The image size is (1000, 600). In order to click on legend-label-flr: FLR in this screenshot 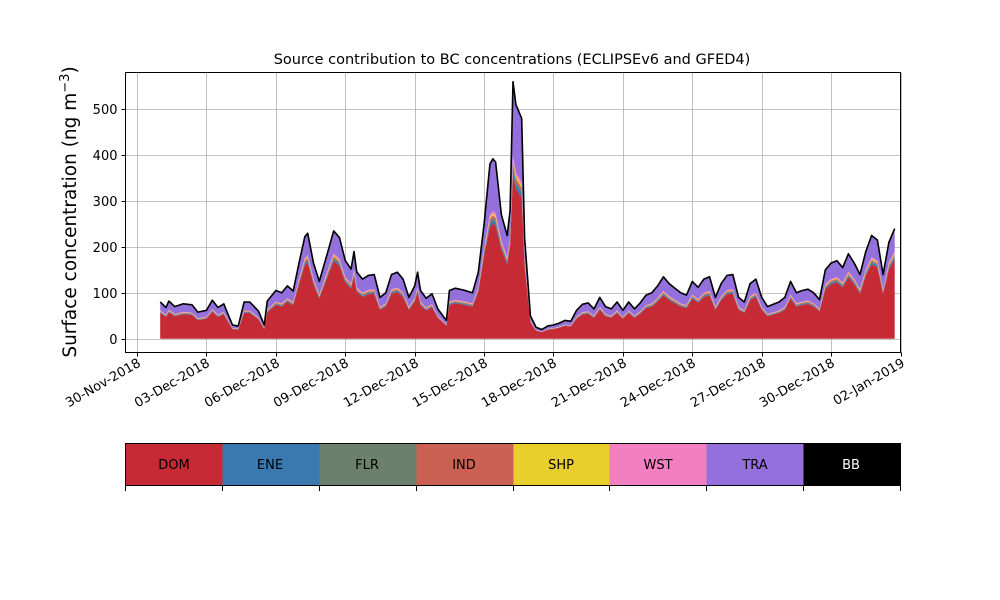, I will do `click(367, 465)`.